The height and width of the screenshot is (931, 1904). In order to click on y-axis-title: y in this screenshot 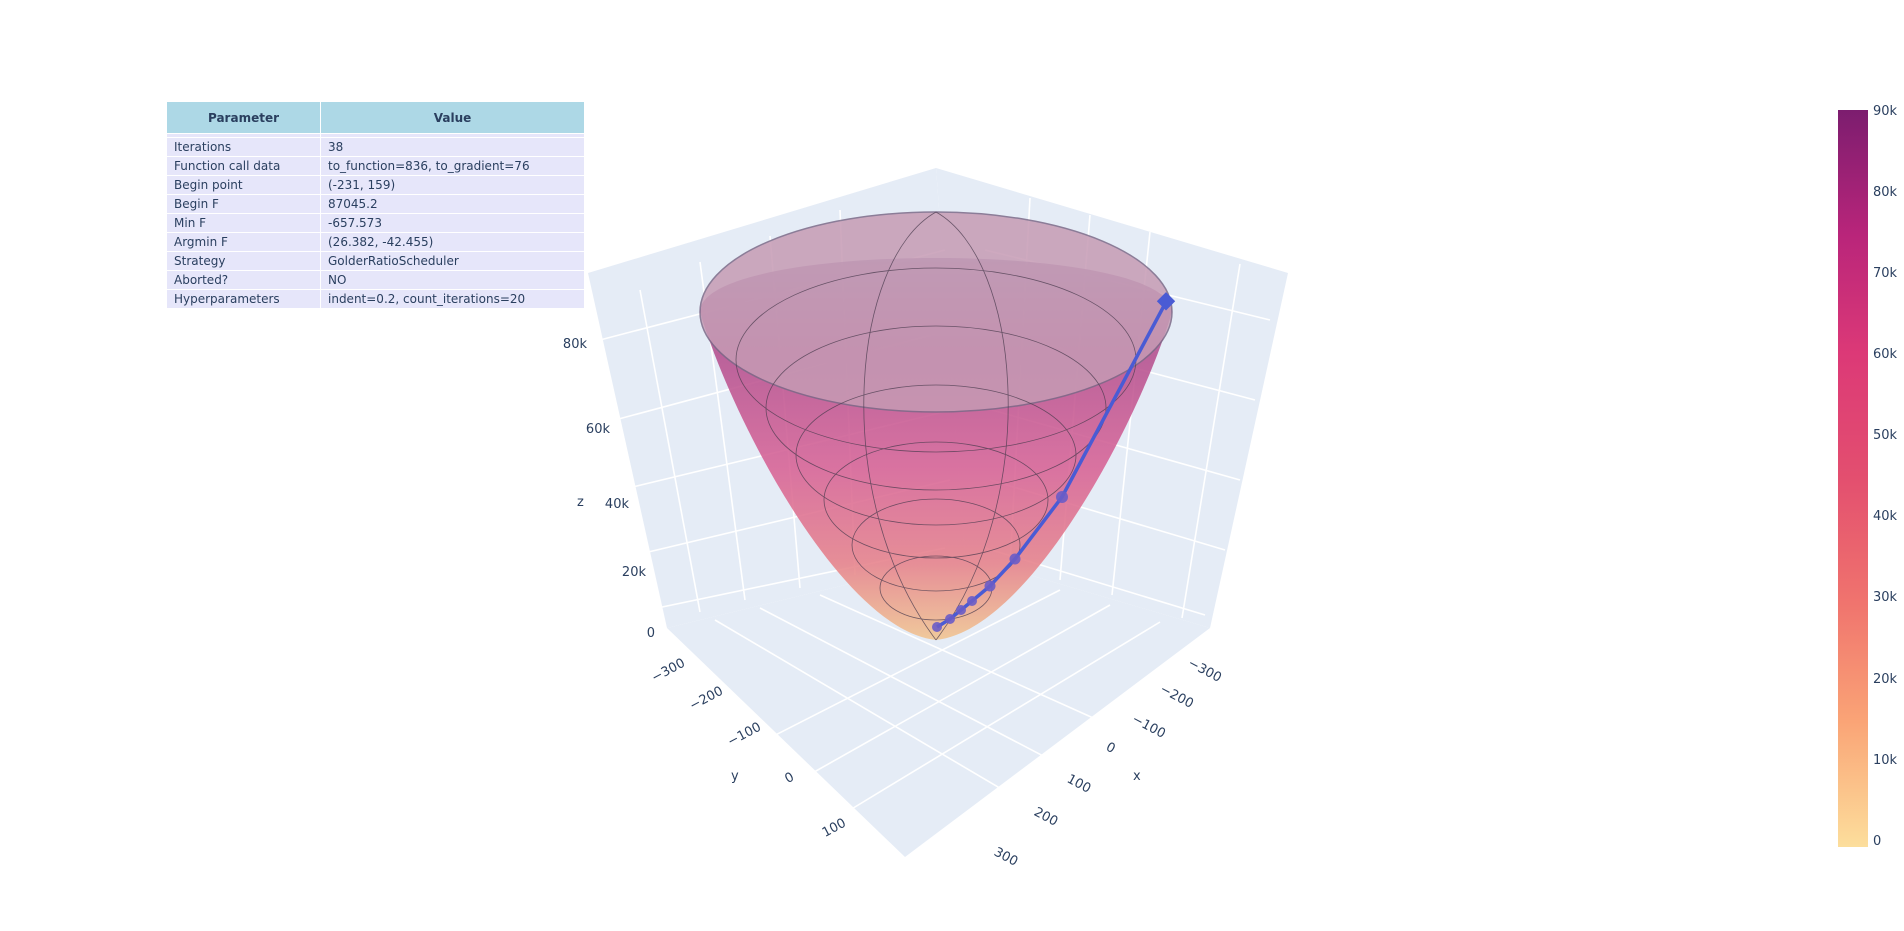, I will do `click(735, 776)`.